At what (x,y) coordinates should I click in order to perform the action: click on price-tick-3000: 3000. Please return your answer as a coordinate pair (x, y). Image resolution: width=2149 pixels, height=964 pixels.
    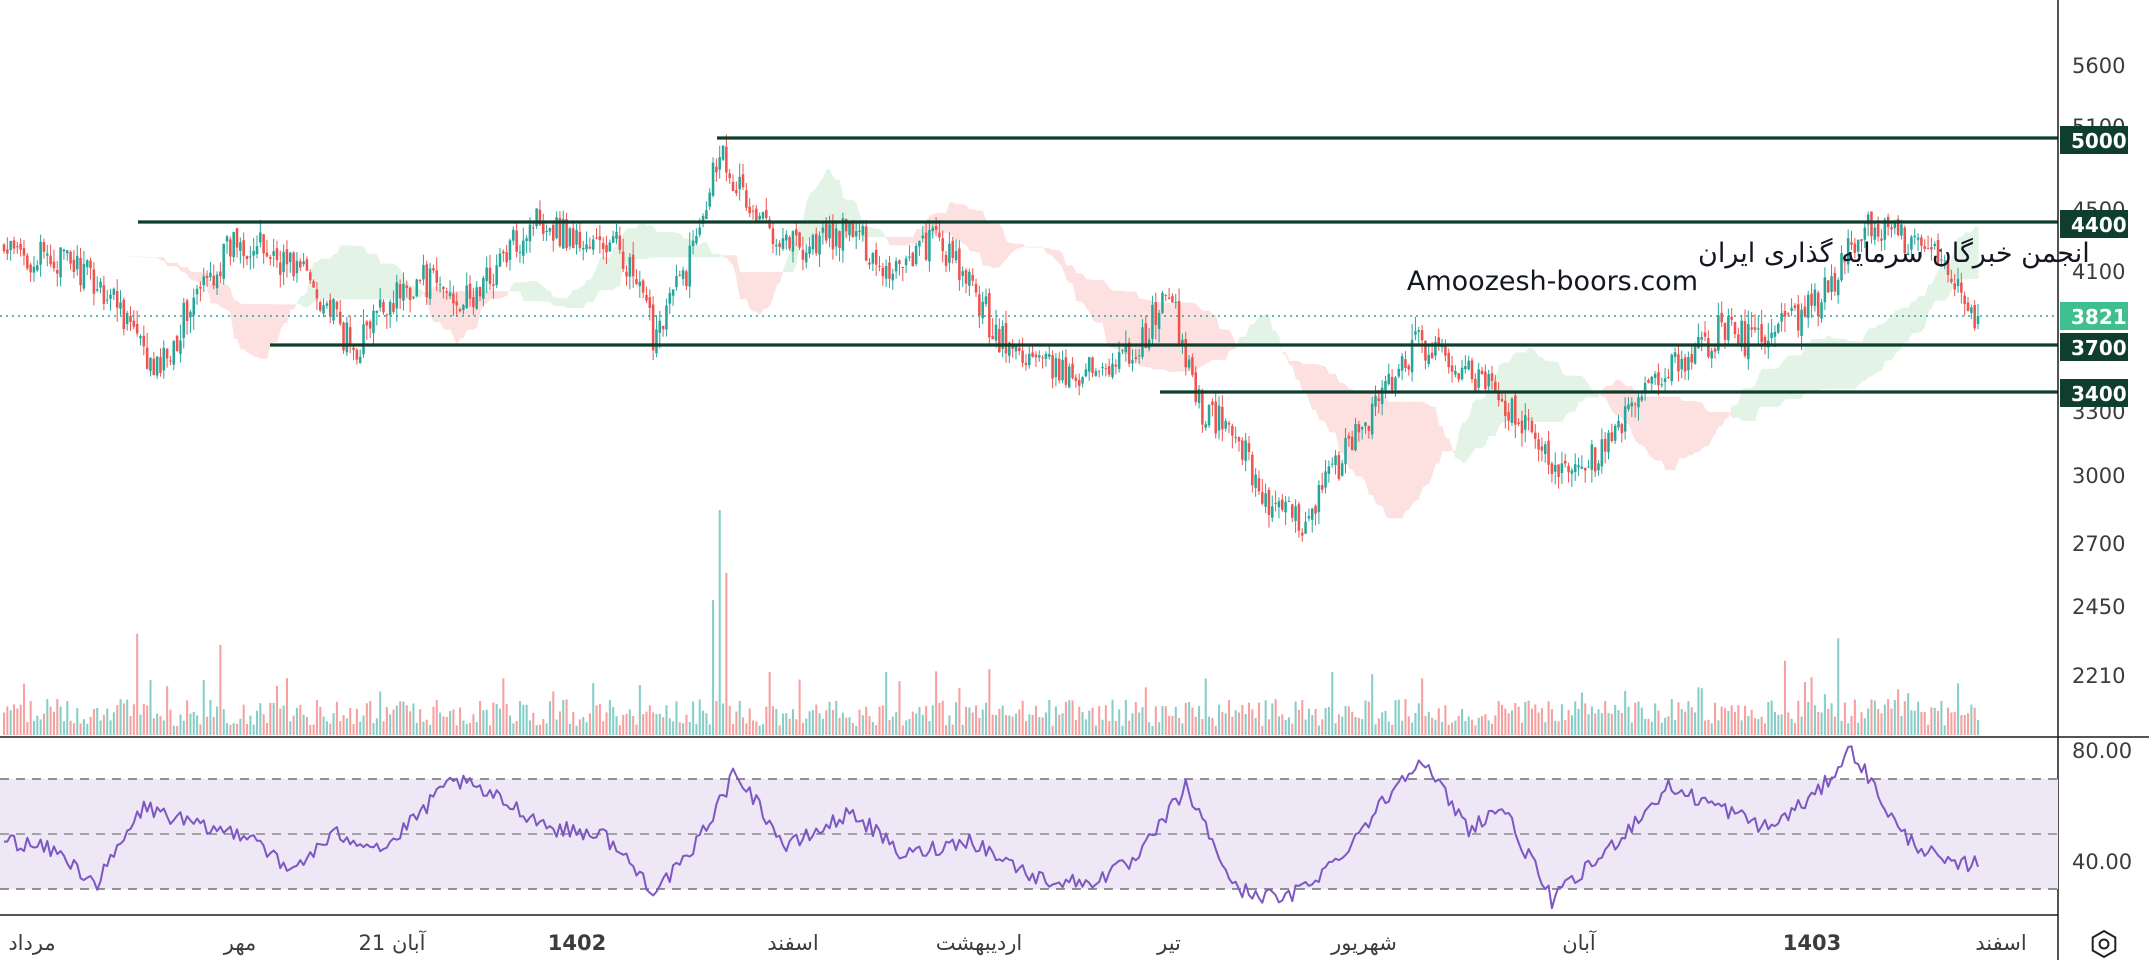
    Looking at the image, I should click on (2098, 476).